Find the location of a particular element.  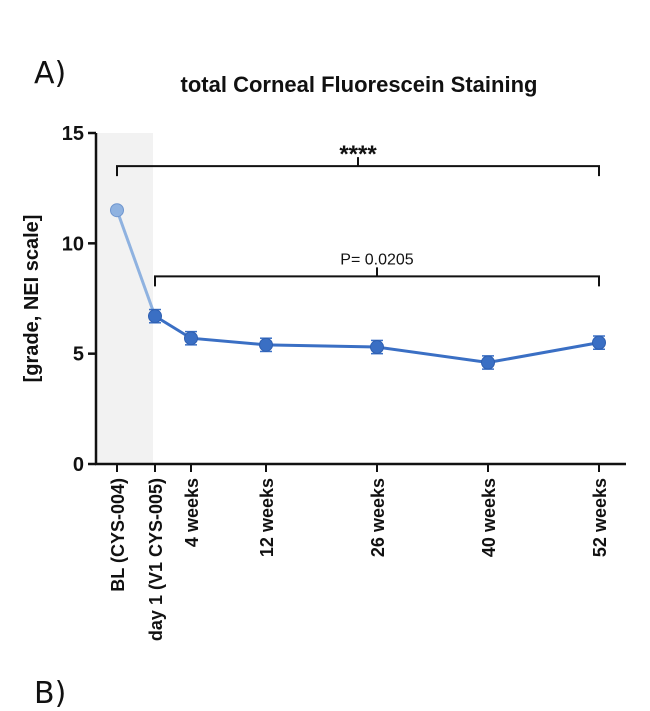

x-tick-label: 4 weeks is located at coordinates (192, 512).